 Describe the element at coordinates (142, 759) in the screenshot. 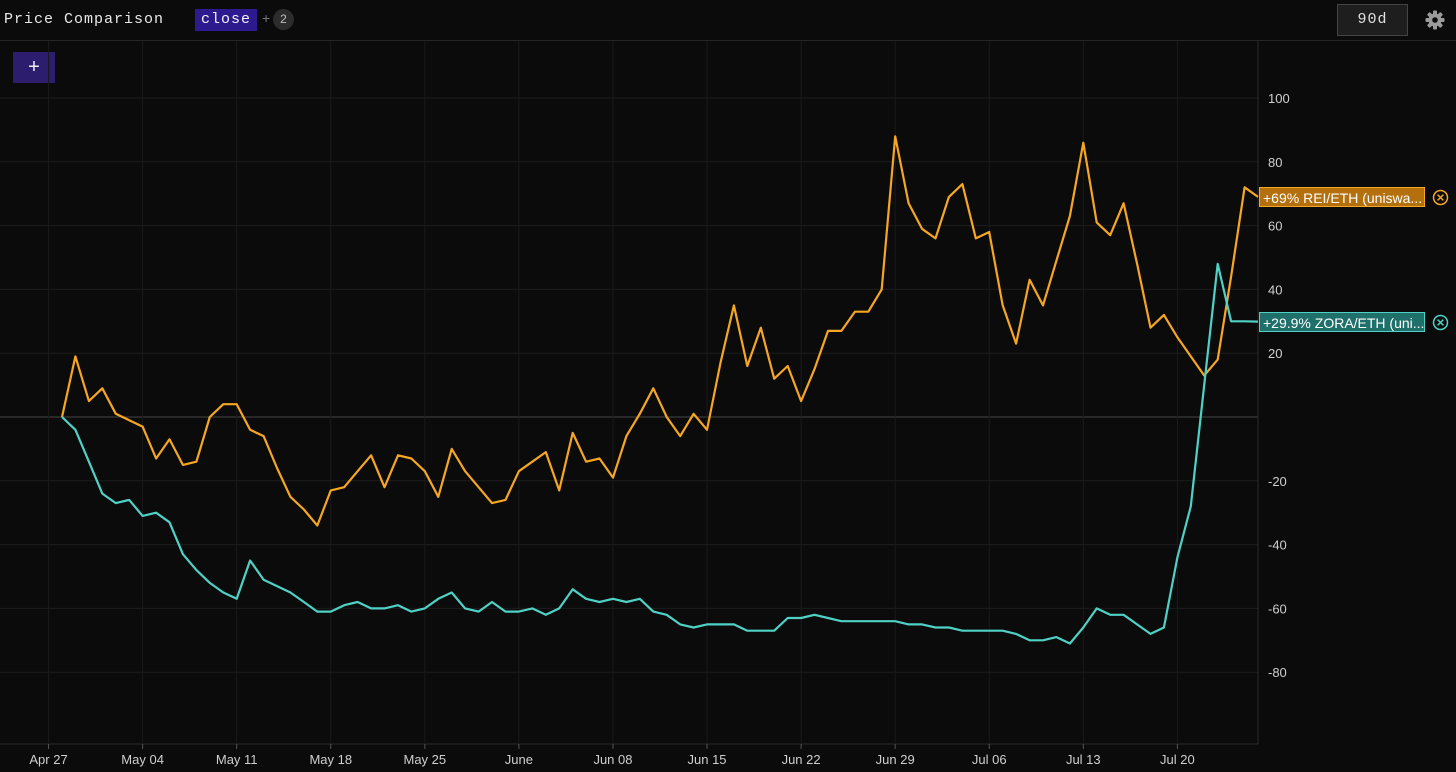

I see `x-tick-label: May 04` at that location.